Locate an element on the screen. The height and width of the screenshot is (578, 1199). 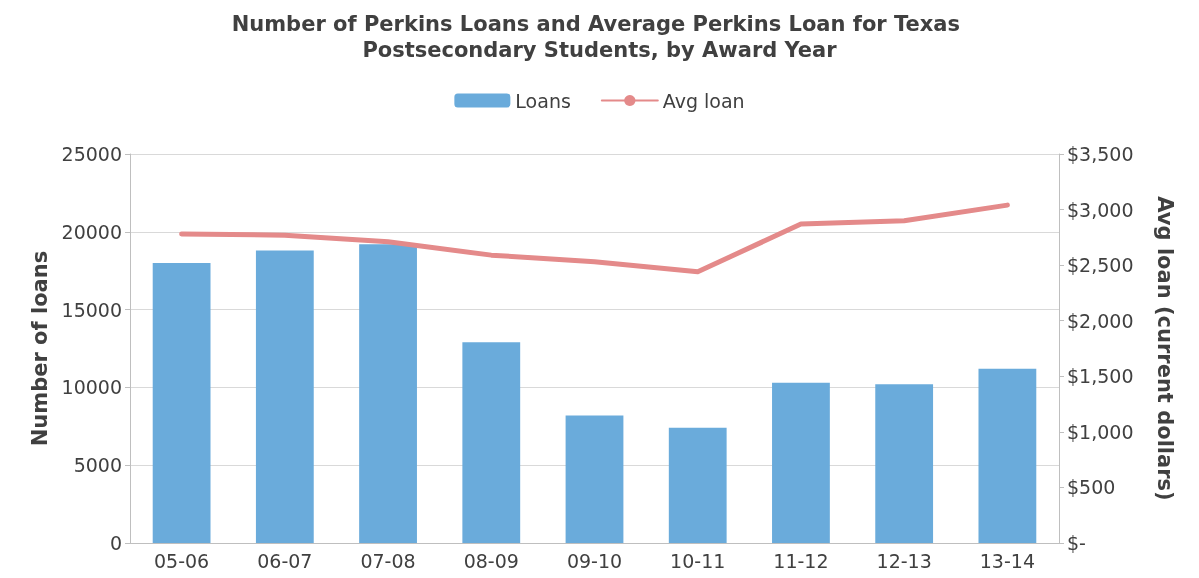
y2-tick-label: $3,500 is located at coordinates (1100, 154).